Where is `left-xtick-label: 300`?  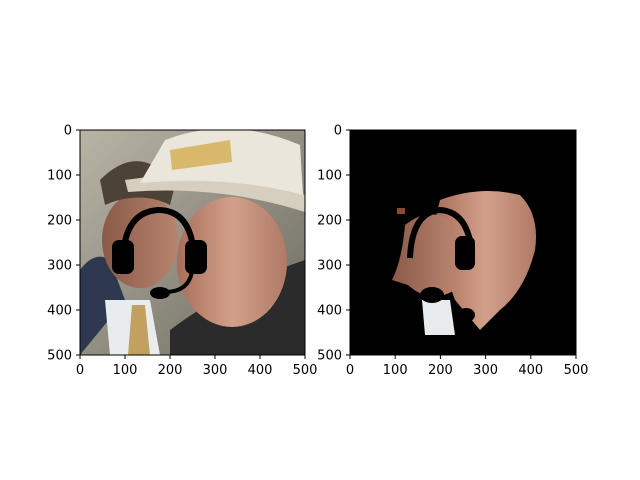
left-xtick-label: 300 is located at coordinates (215, 370).